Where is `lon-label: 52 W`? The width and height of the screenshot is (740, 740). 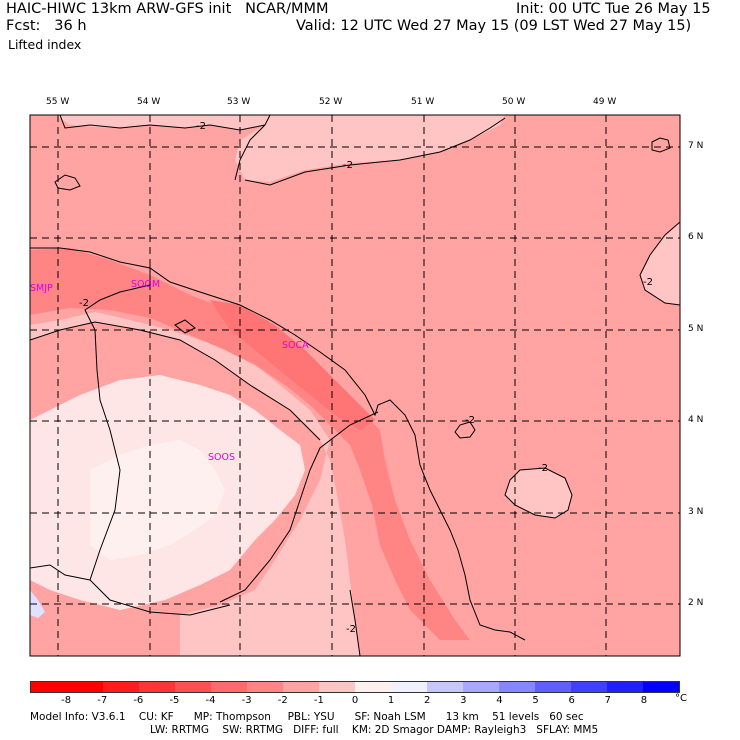
lon-label: 52 W is located at coordinates (331, 102).